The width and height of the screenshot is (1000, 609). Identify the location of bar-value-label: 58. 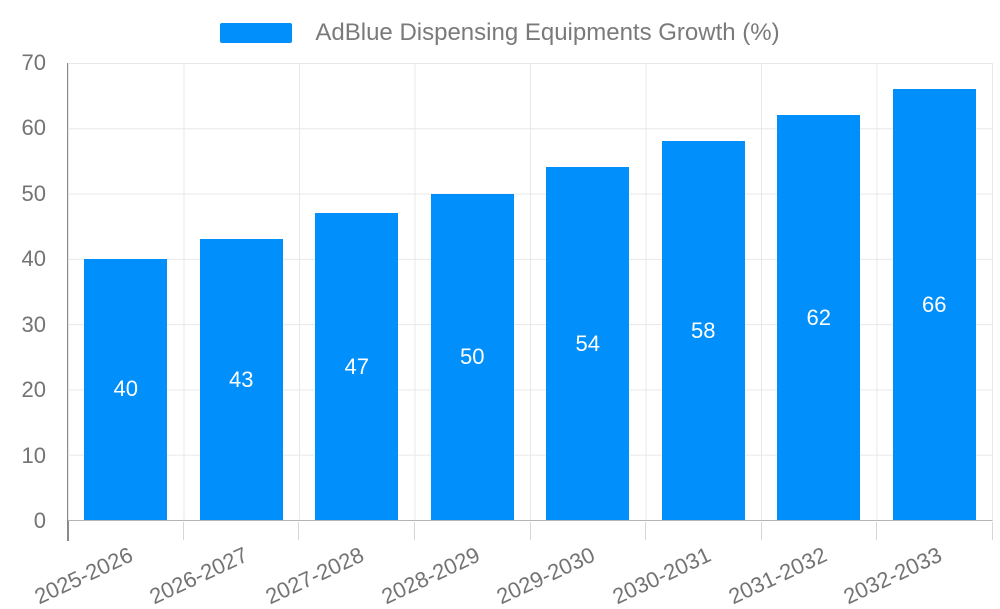
(703, 330).